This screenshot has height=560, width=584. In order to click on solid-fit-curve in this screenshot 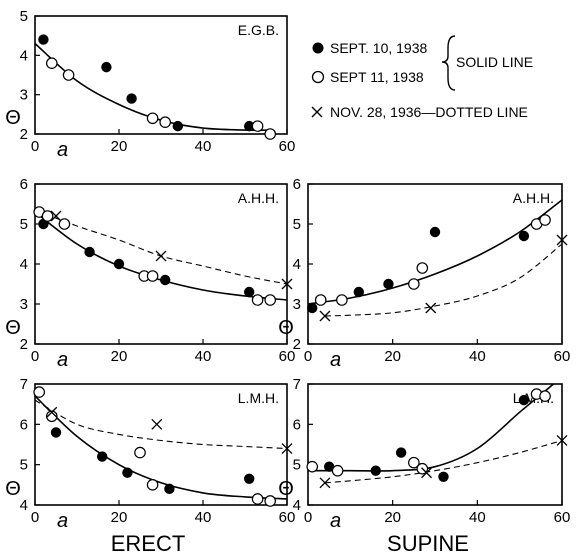, I will do `click(161, 447)`.